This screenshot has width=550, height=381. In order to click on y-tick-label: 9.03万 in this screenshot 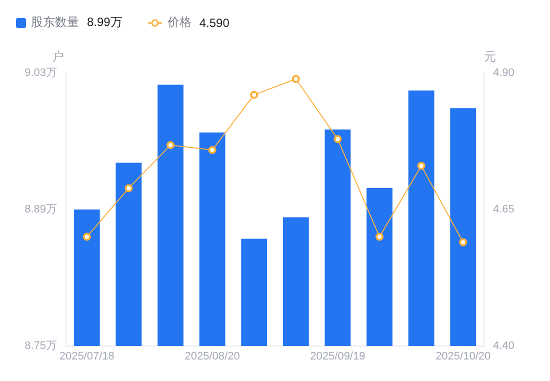, I will do `click(40, 73)`.